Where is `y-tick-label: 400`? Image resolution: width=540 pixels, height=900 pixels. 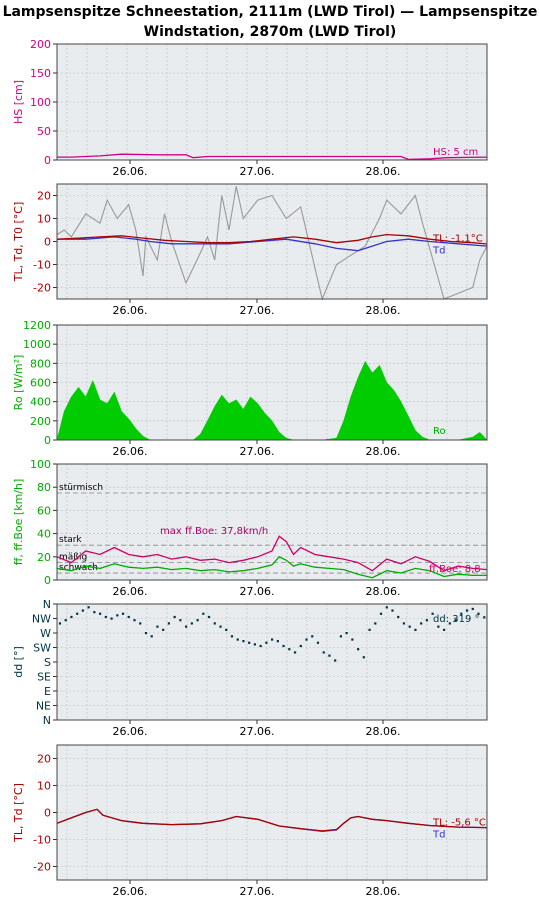 y-tick-label: 400 is located at coordinates (40, 402).